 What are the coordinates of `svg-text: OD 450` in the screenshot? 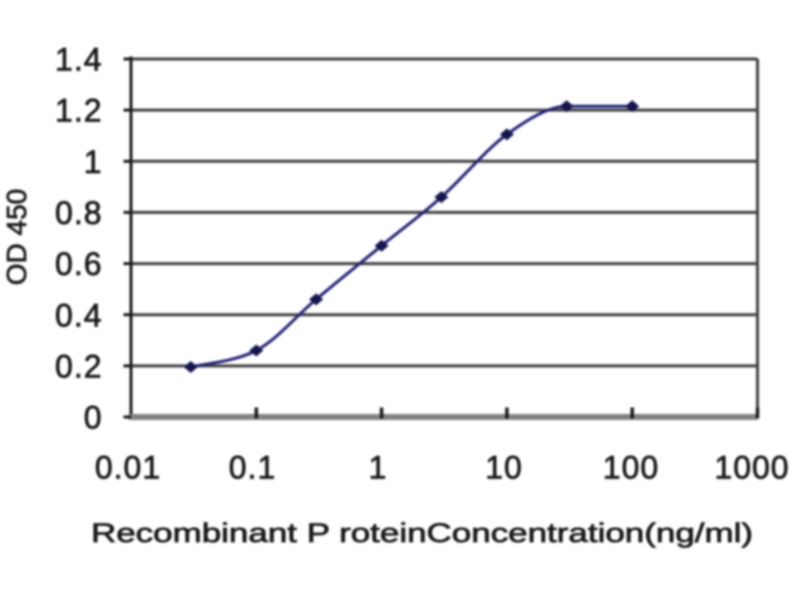 It's located at (16, 237).